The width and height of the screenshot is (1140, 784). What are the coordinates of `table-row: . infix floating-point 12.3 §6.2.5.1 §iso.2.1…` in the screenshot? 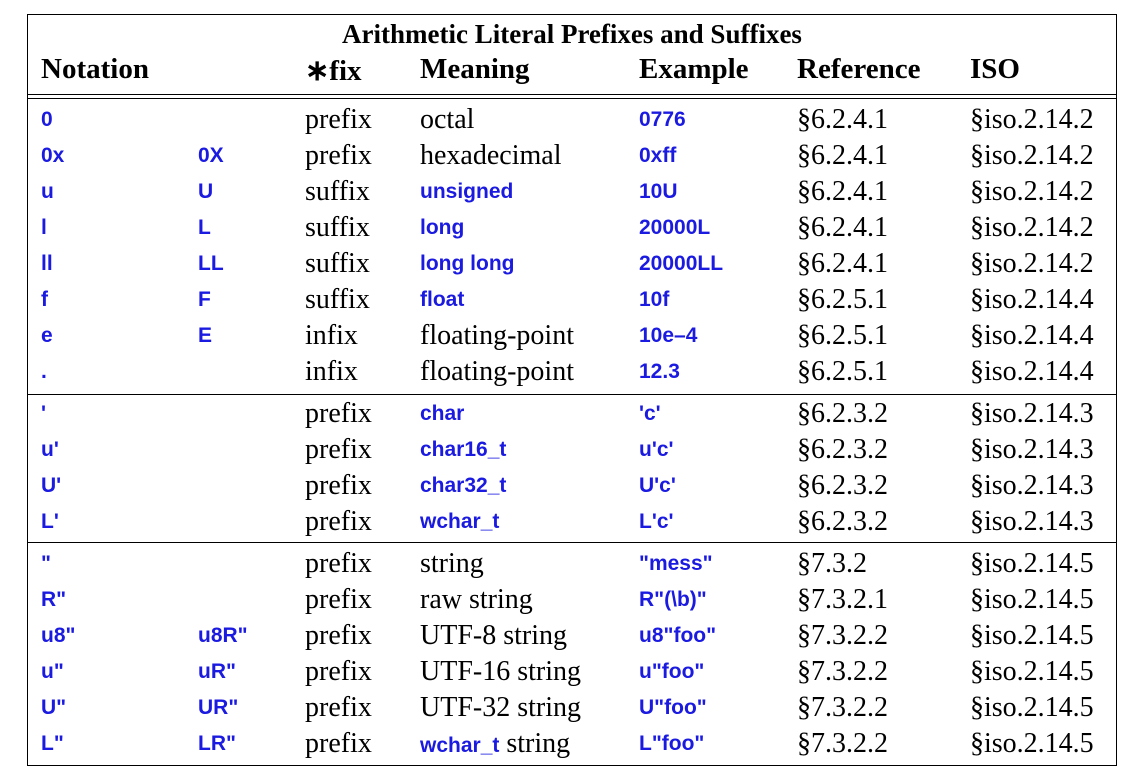 It's located at (572, 372).